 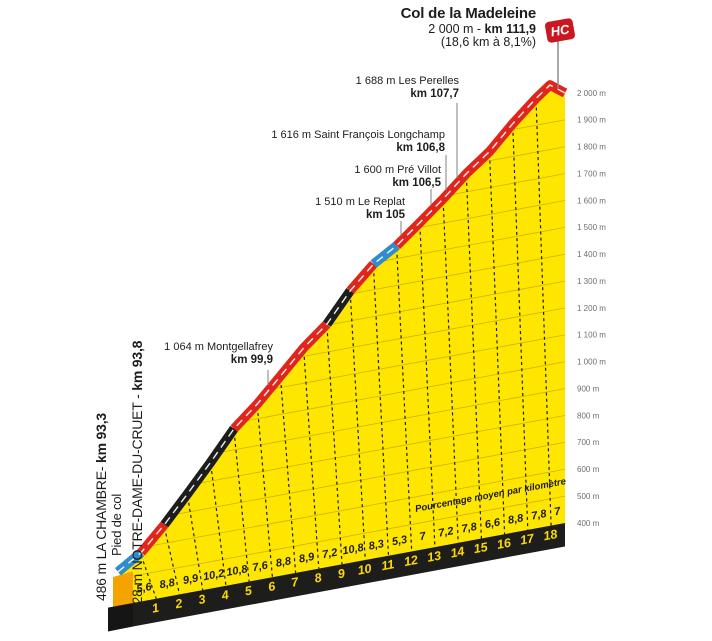 I want to click on start-label-la-chambre: 486 m LA CHAMBRE- km 93,3 Pied de col, so click(x=109, y=507).